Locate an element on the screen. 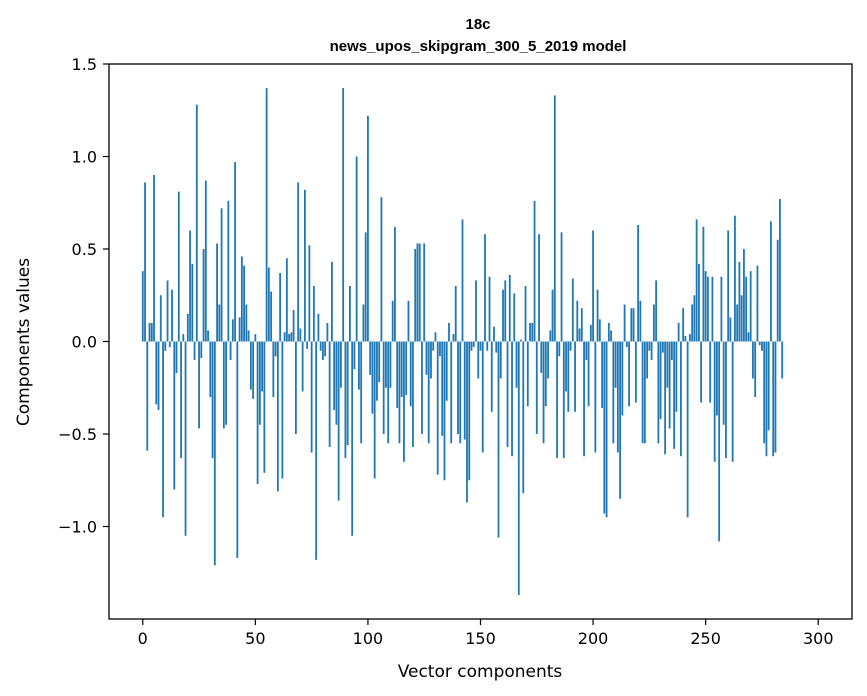  y-tick-label-0: −1.0 is located at coordinates (77, 527).